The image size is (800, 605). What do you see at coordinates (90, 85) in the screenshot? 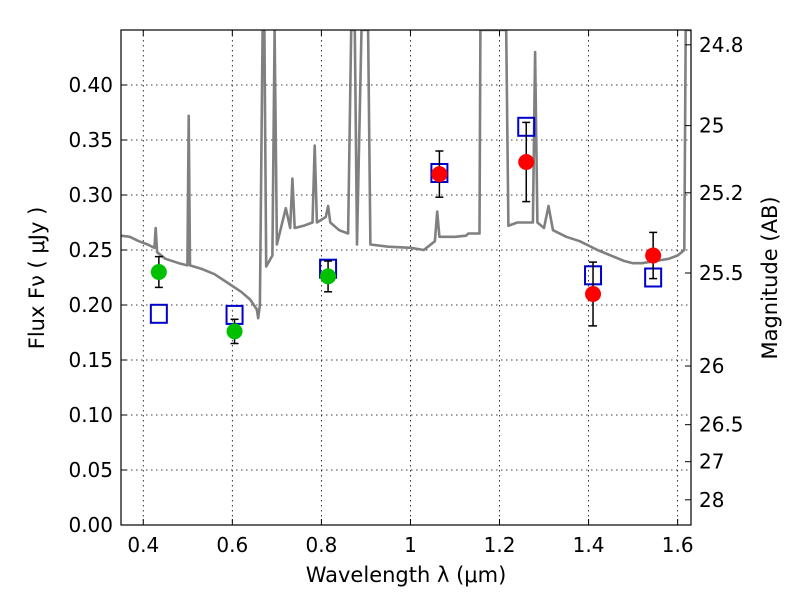
I see `y-tick-label: 0.40` at bounding box center [90, 85].